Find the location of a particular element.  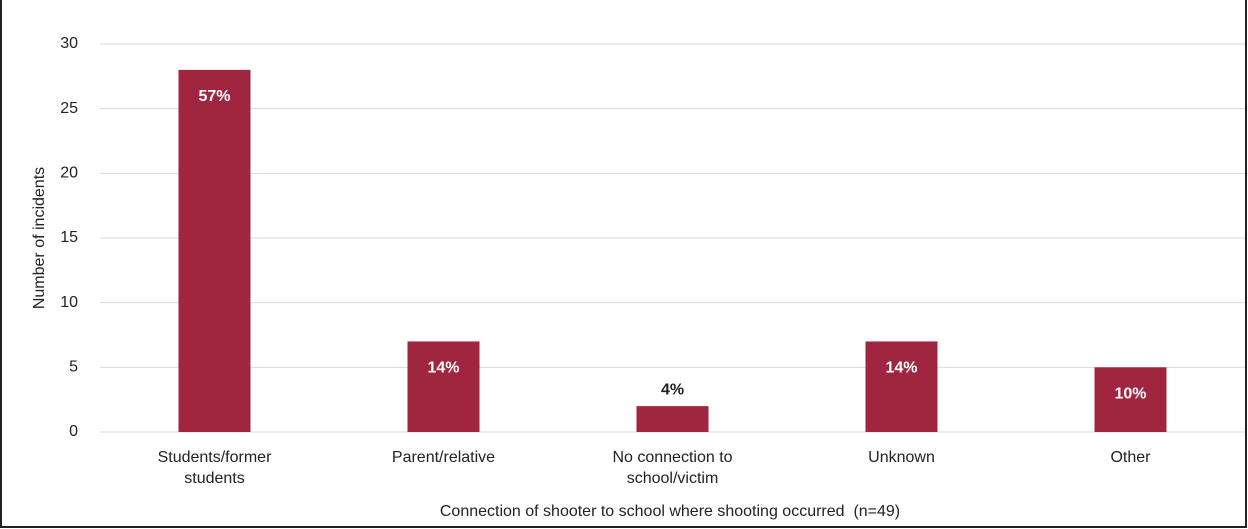

x-tick-label: Unknown is located at coordinates (901, 457).